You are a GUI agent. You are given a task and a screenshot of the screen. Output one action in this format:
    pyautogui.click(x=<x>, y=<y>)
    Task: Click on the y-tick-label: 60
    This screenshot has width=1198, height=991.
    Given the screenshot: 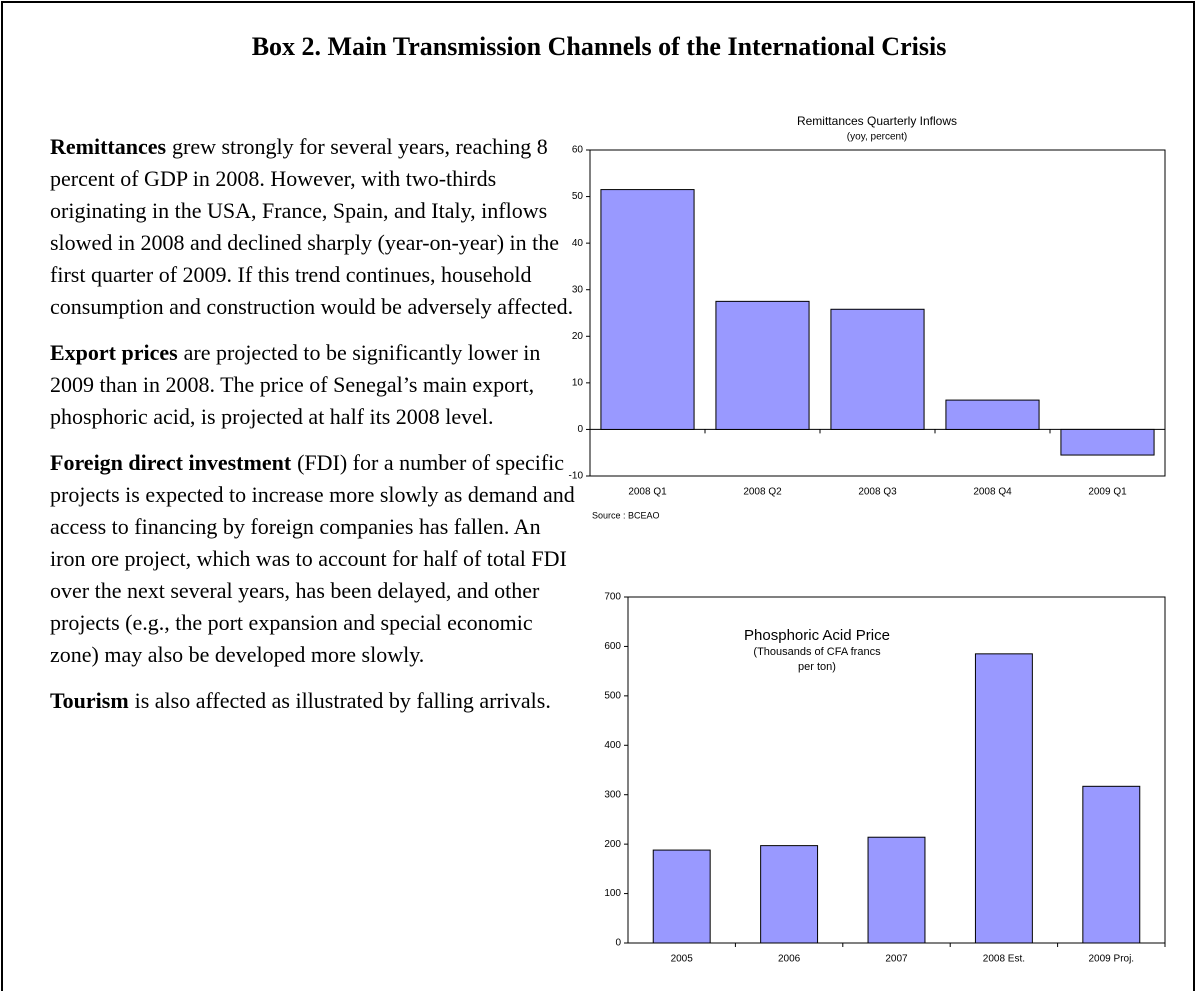 What is the action you would take?
    pyautogui.click(x=578, y=150)
    